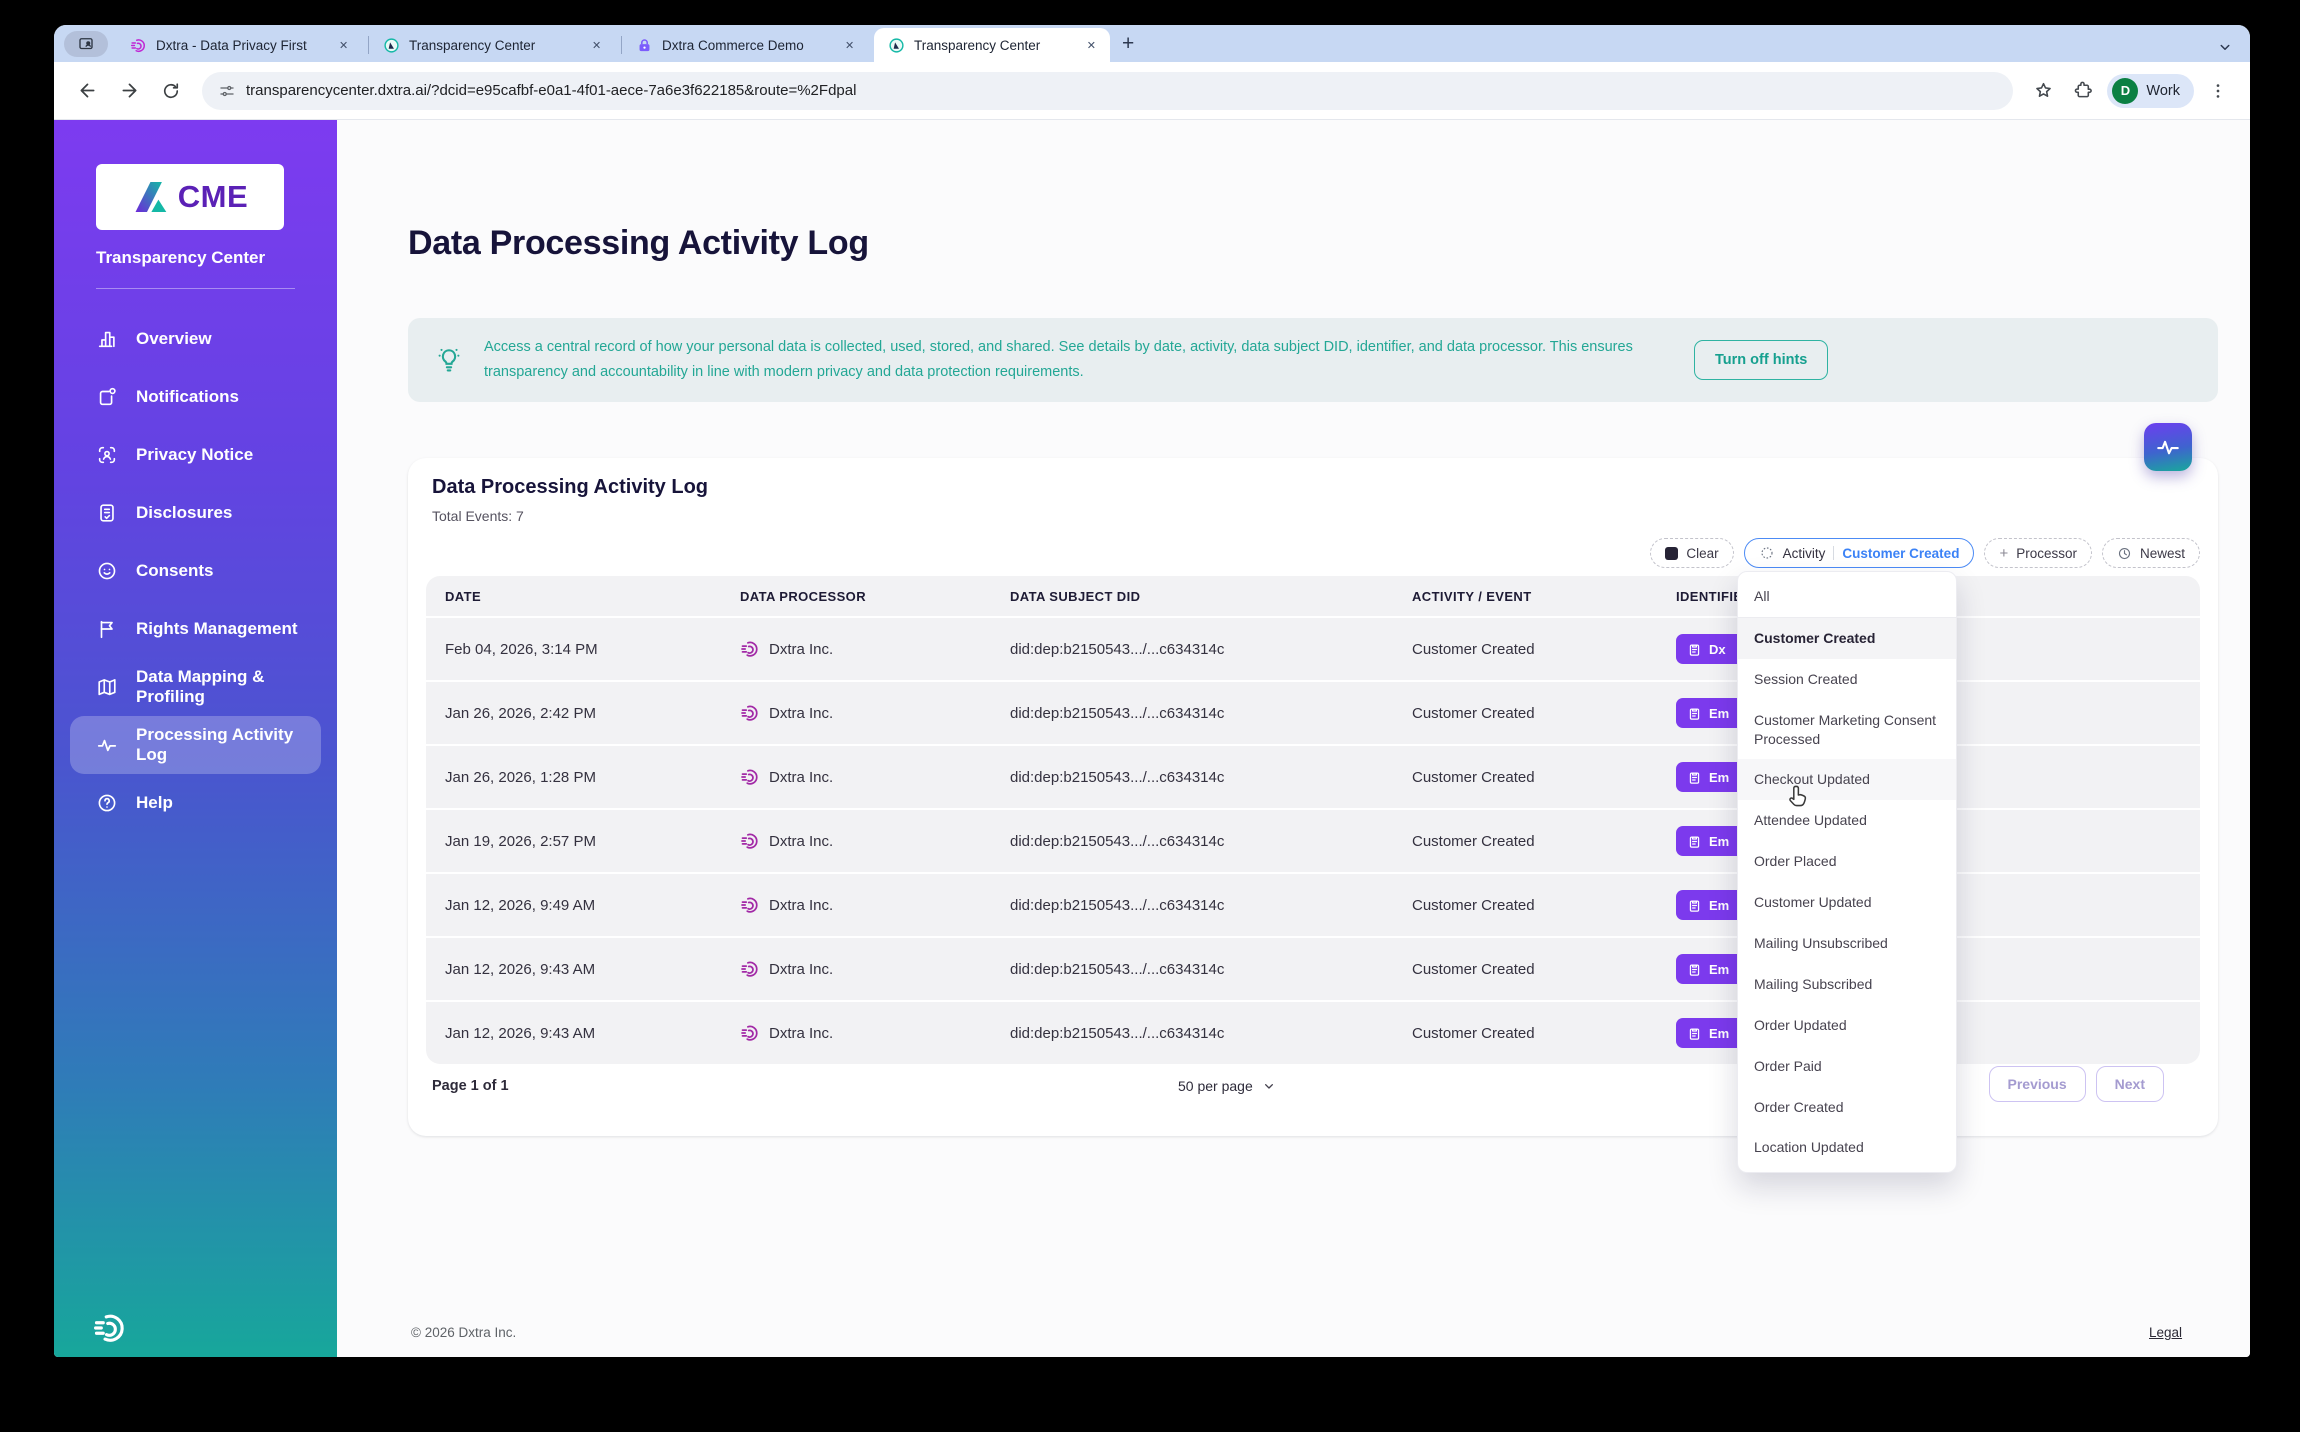  I want to click on dropdown-item-session-created: Session Created, so click(1806, 678).